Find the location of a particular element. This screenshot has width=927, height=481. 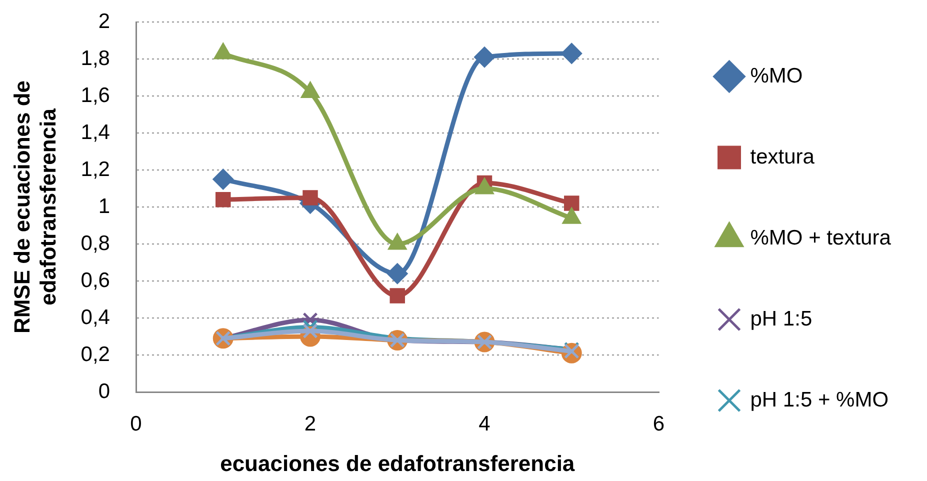

x-tick-label: 0 is located at coordinates (136, 424).